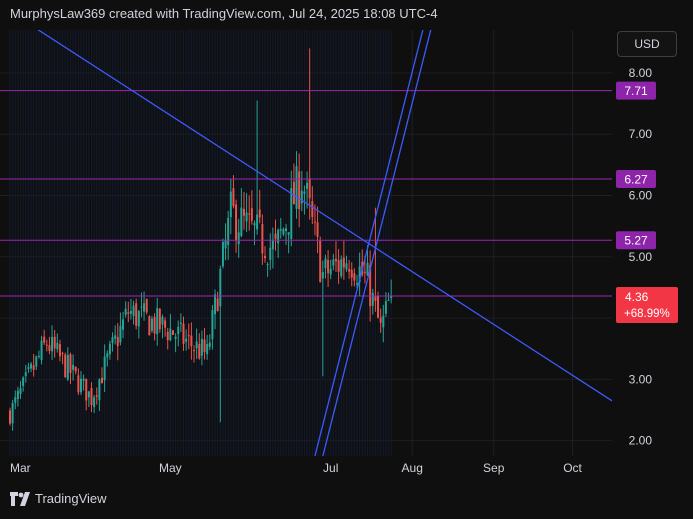 The height and width of the screenshot is (519, 693). I want to click on y-axis-tick-label: 5.00, so click(641, 257).